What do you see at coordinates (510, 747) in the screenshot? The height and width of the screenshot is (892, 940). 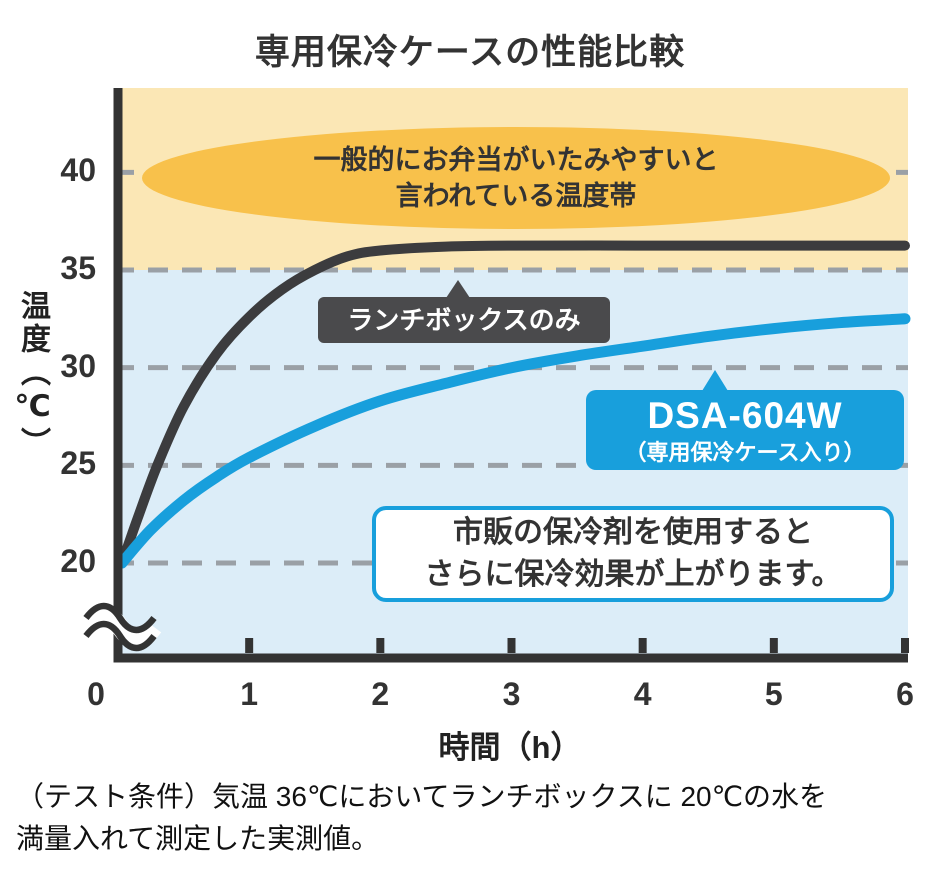 I see `x-axis-title: 時間（h）` at bounding box center [510, 747].